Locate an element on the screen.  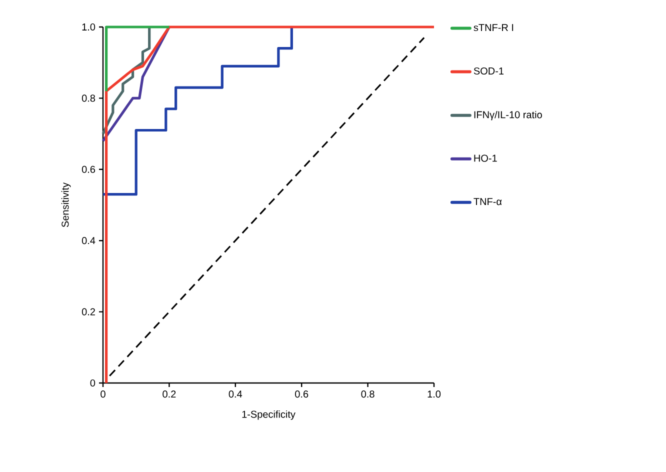
line-series is located at coordinates (197, 111).